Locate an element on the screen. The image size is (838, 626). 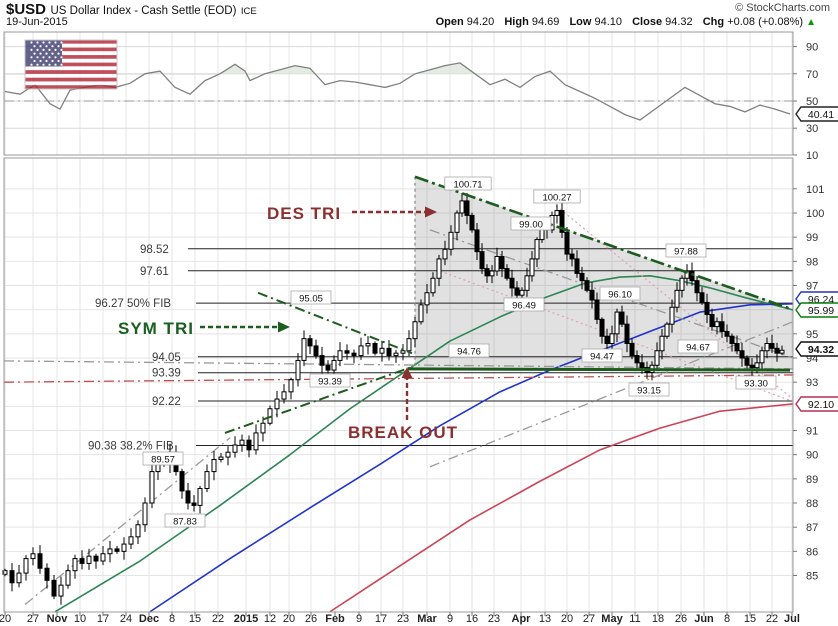
chg-value: +0.08 (+0.08%) is located at coordinates (765, 22).